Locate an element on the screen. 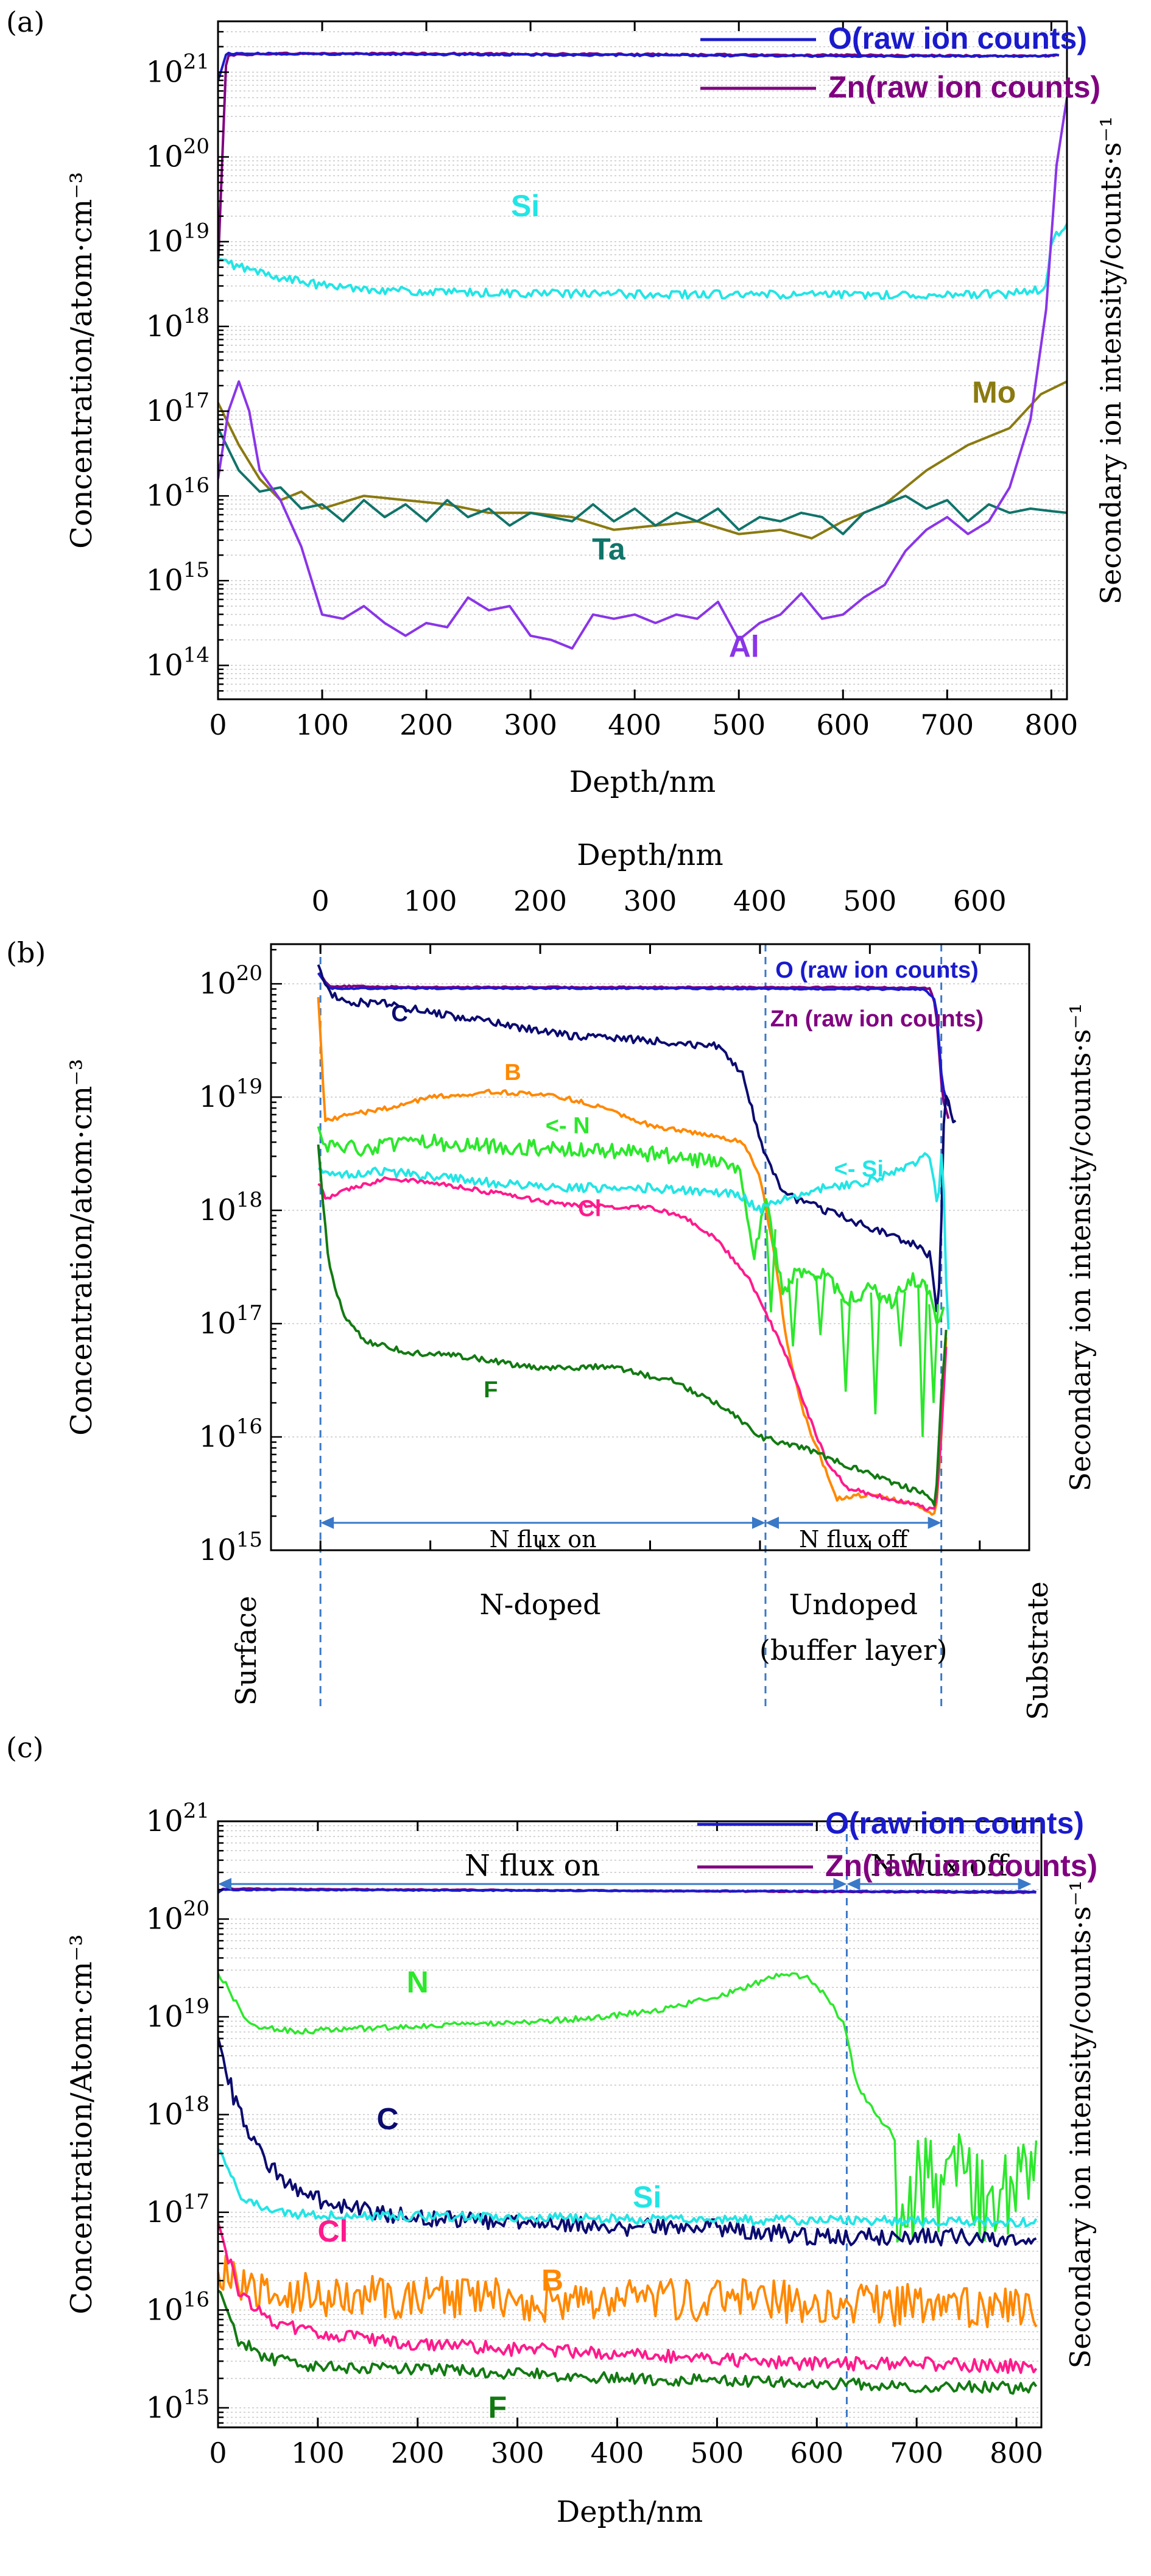  legend-label: O (raw ion counts) is located at coordinates (877, 970).